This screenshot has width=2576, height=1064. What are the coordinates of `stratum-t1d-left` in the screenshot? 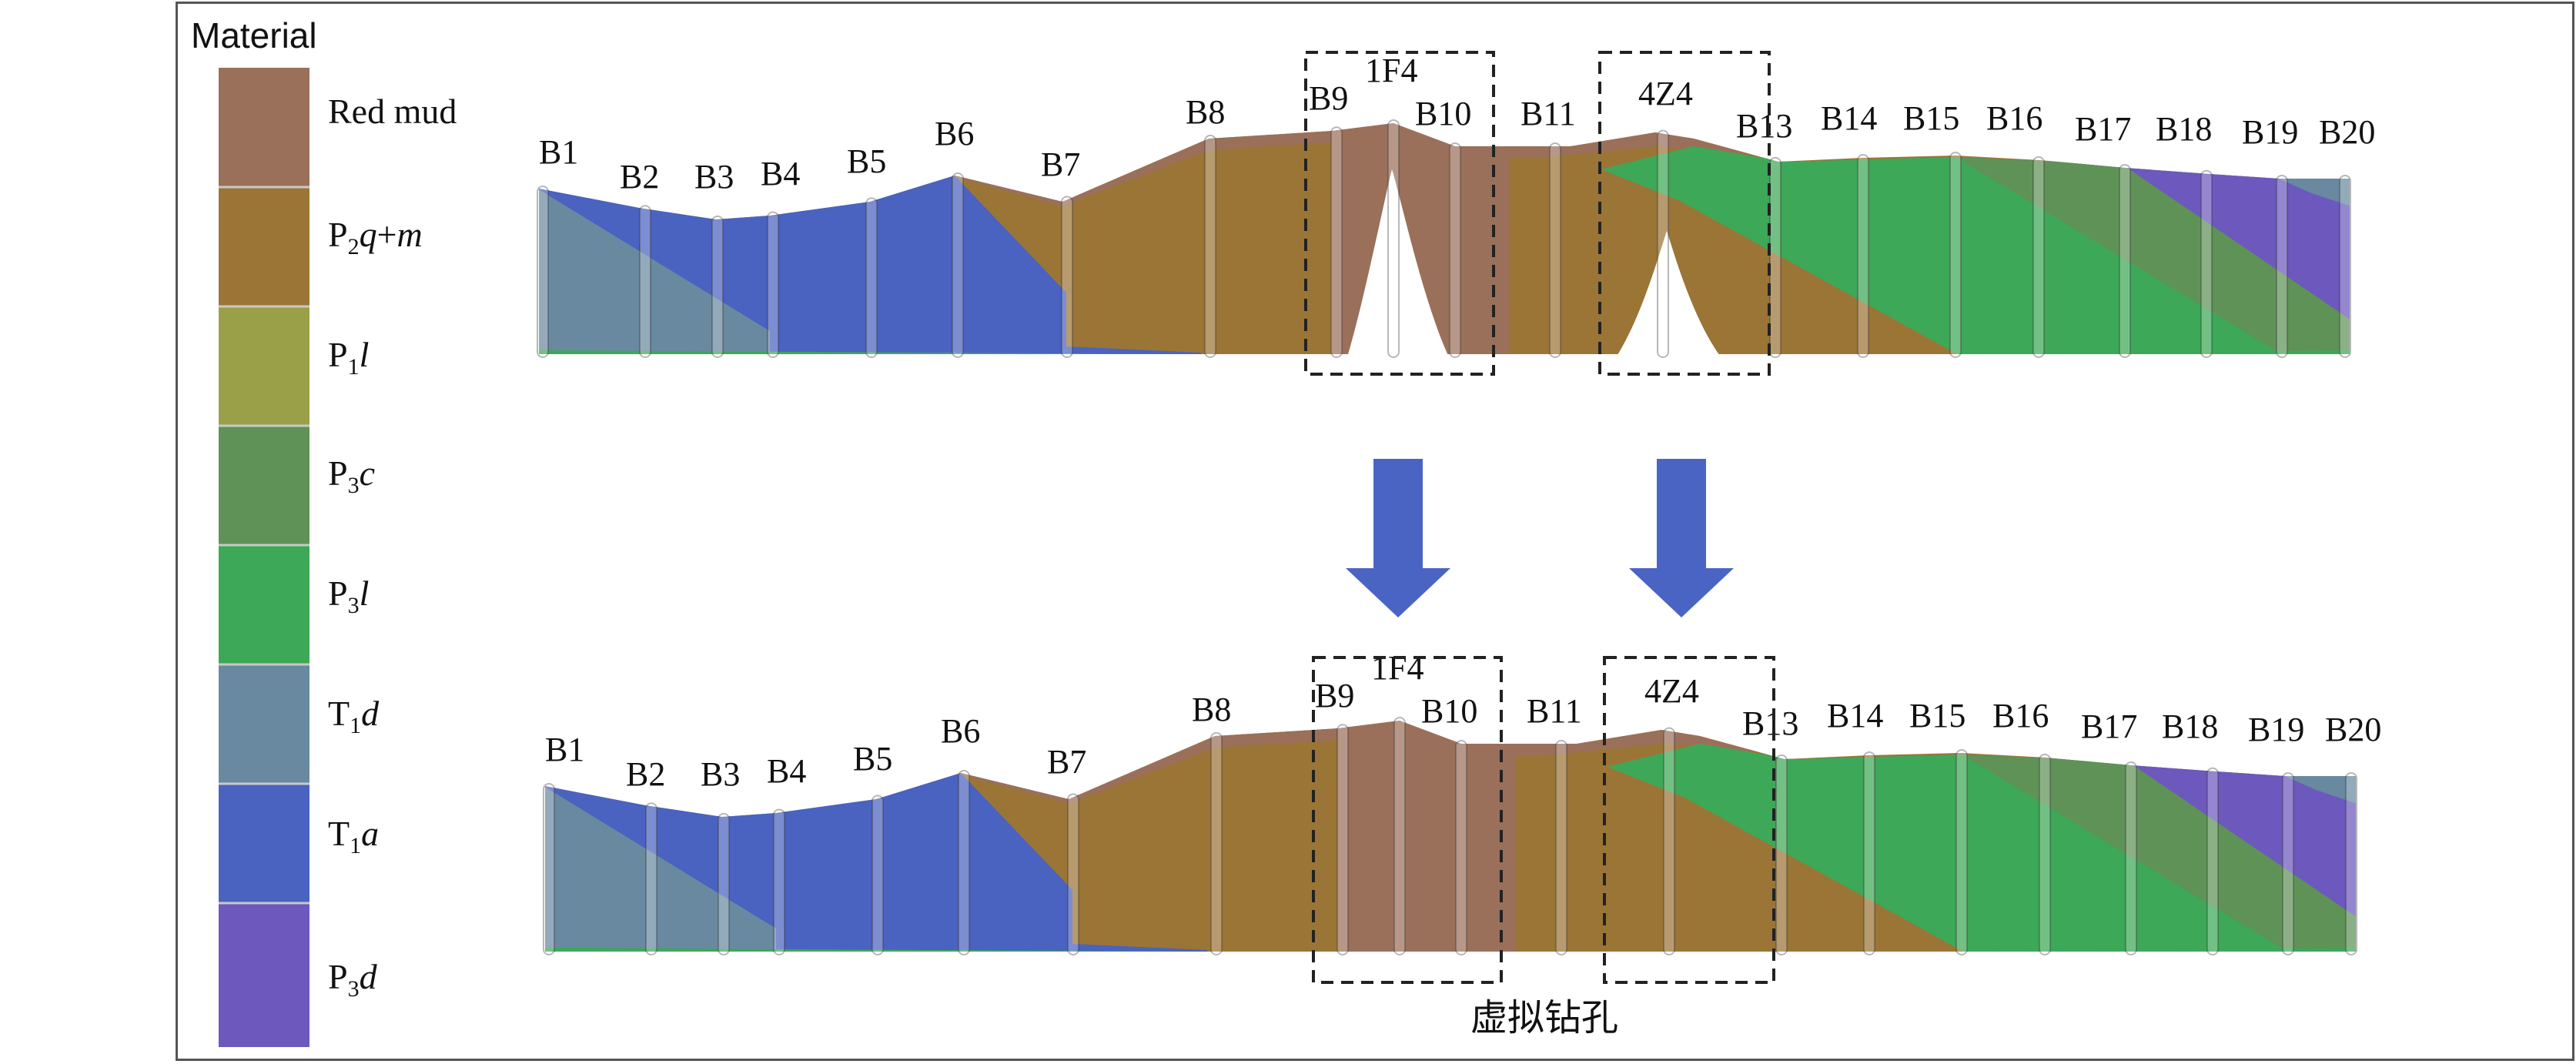 It's located at (661, 867).